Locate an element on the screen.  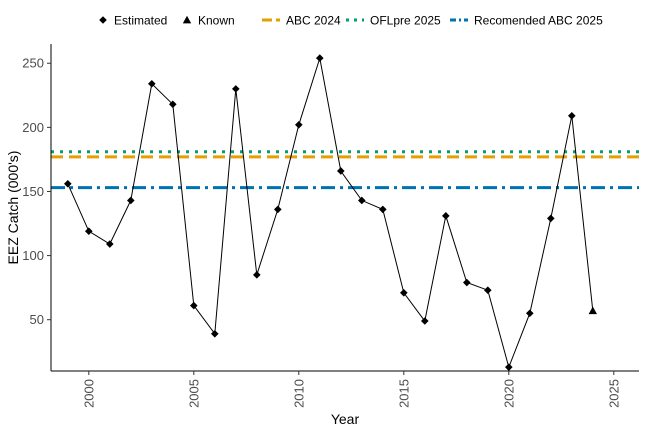
legend-item-1: Known is located at coordinates (208, 21).